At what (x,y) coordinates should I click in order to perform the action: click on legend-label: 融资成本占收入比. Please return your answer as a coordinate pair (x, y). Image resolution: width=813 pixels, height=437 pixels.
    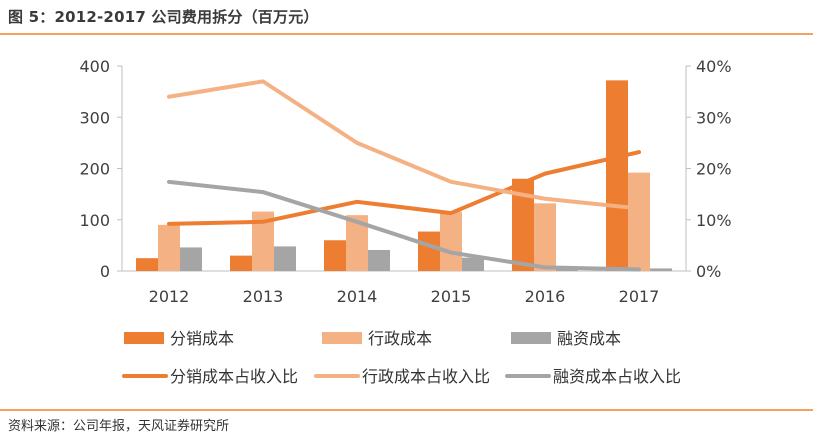
    Looking at the image, I should click on (617, 376).